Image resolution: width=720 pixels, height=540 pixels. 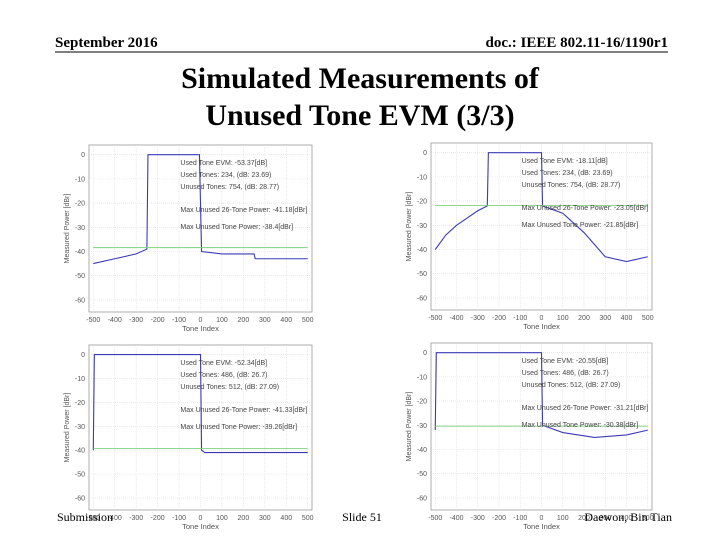 I want to click on annotation: Max Unused Tone Power: -21.85[dBr], so click(x=580, y=225).